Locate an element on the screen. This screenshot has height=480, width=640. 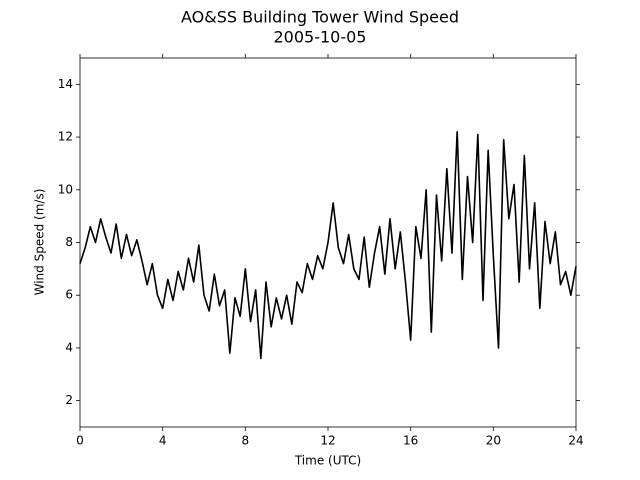
x-tick-label: 24 is located at coordinates (575, 441).